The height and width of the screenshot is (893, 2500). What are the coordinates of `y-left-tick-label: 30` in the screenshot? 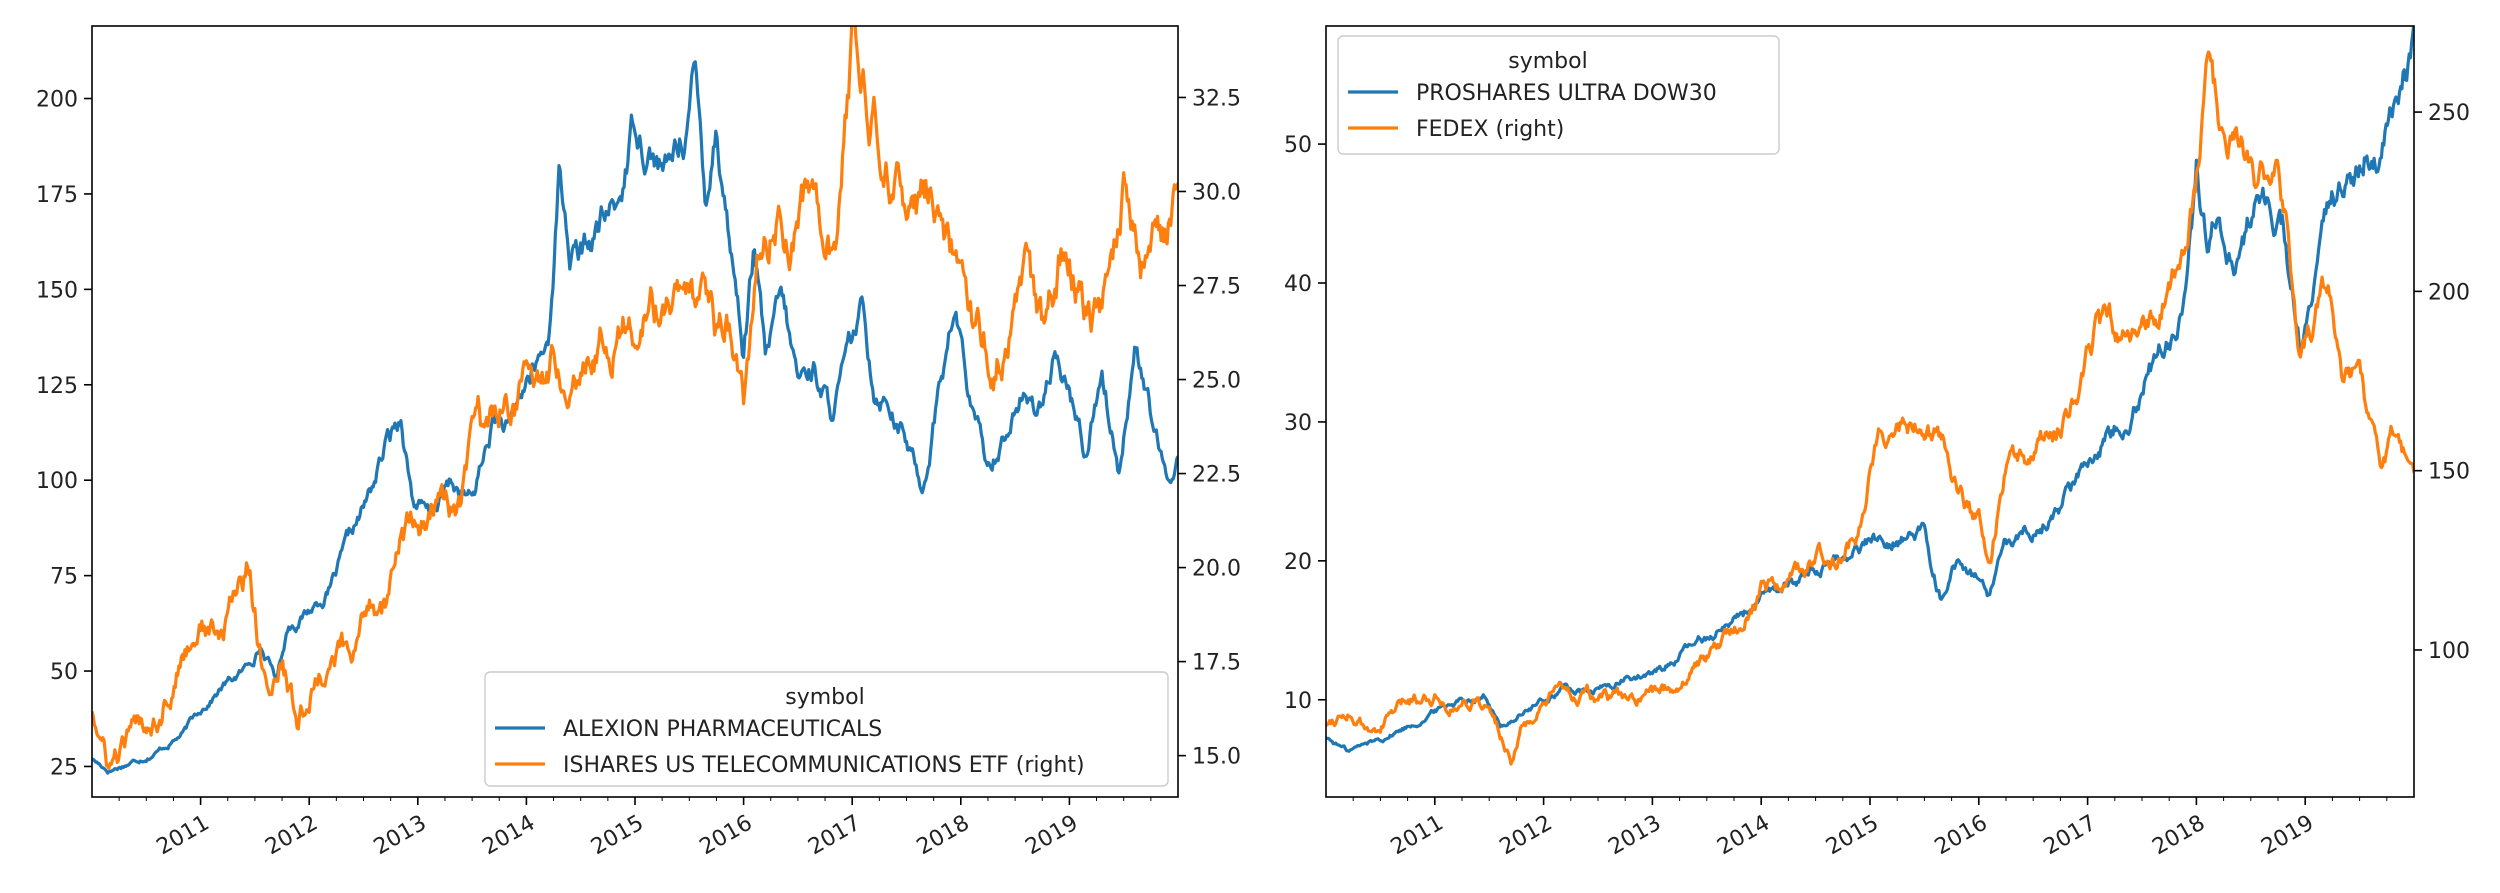 It's located at (1298, 423).